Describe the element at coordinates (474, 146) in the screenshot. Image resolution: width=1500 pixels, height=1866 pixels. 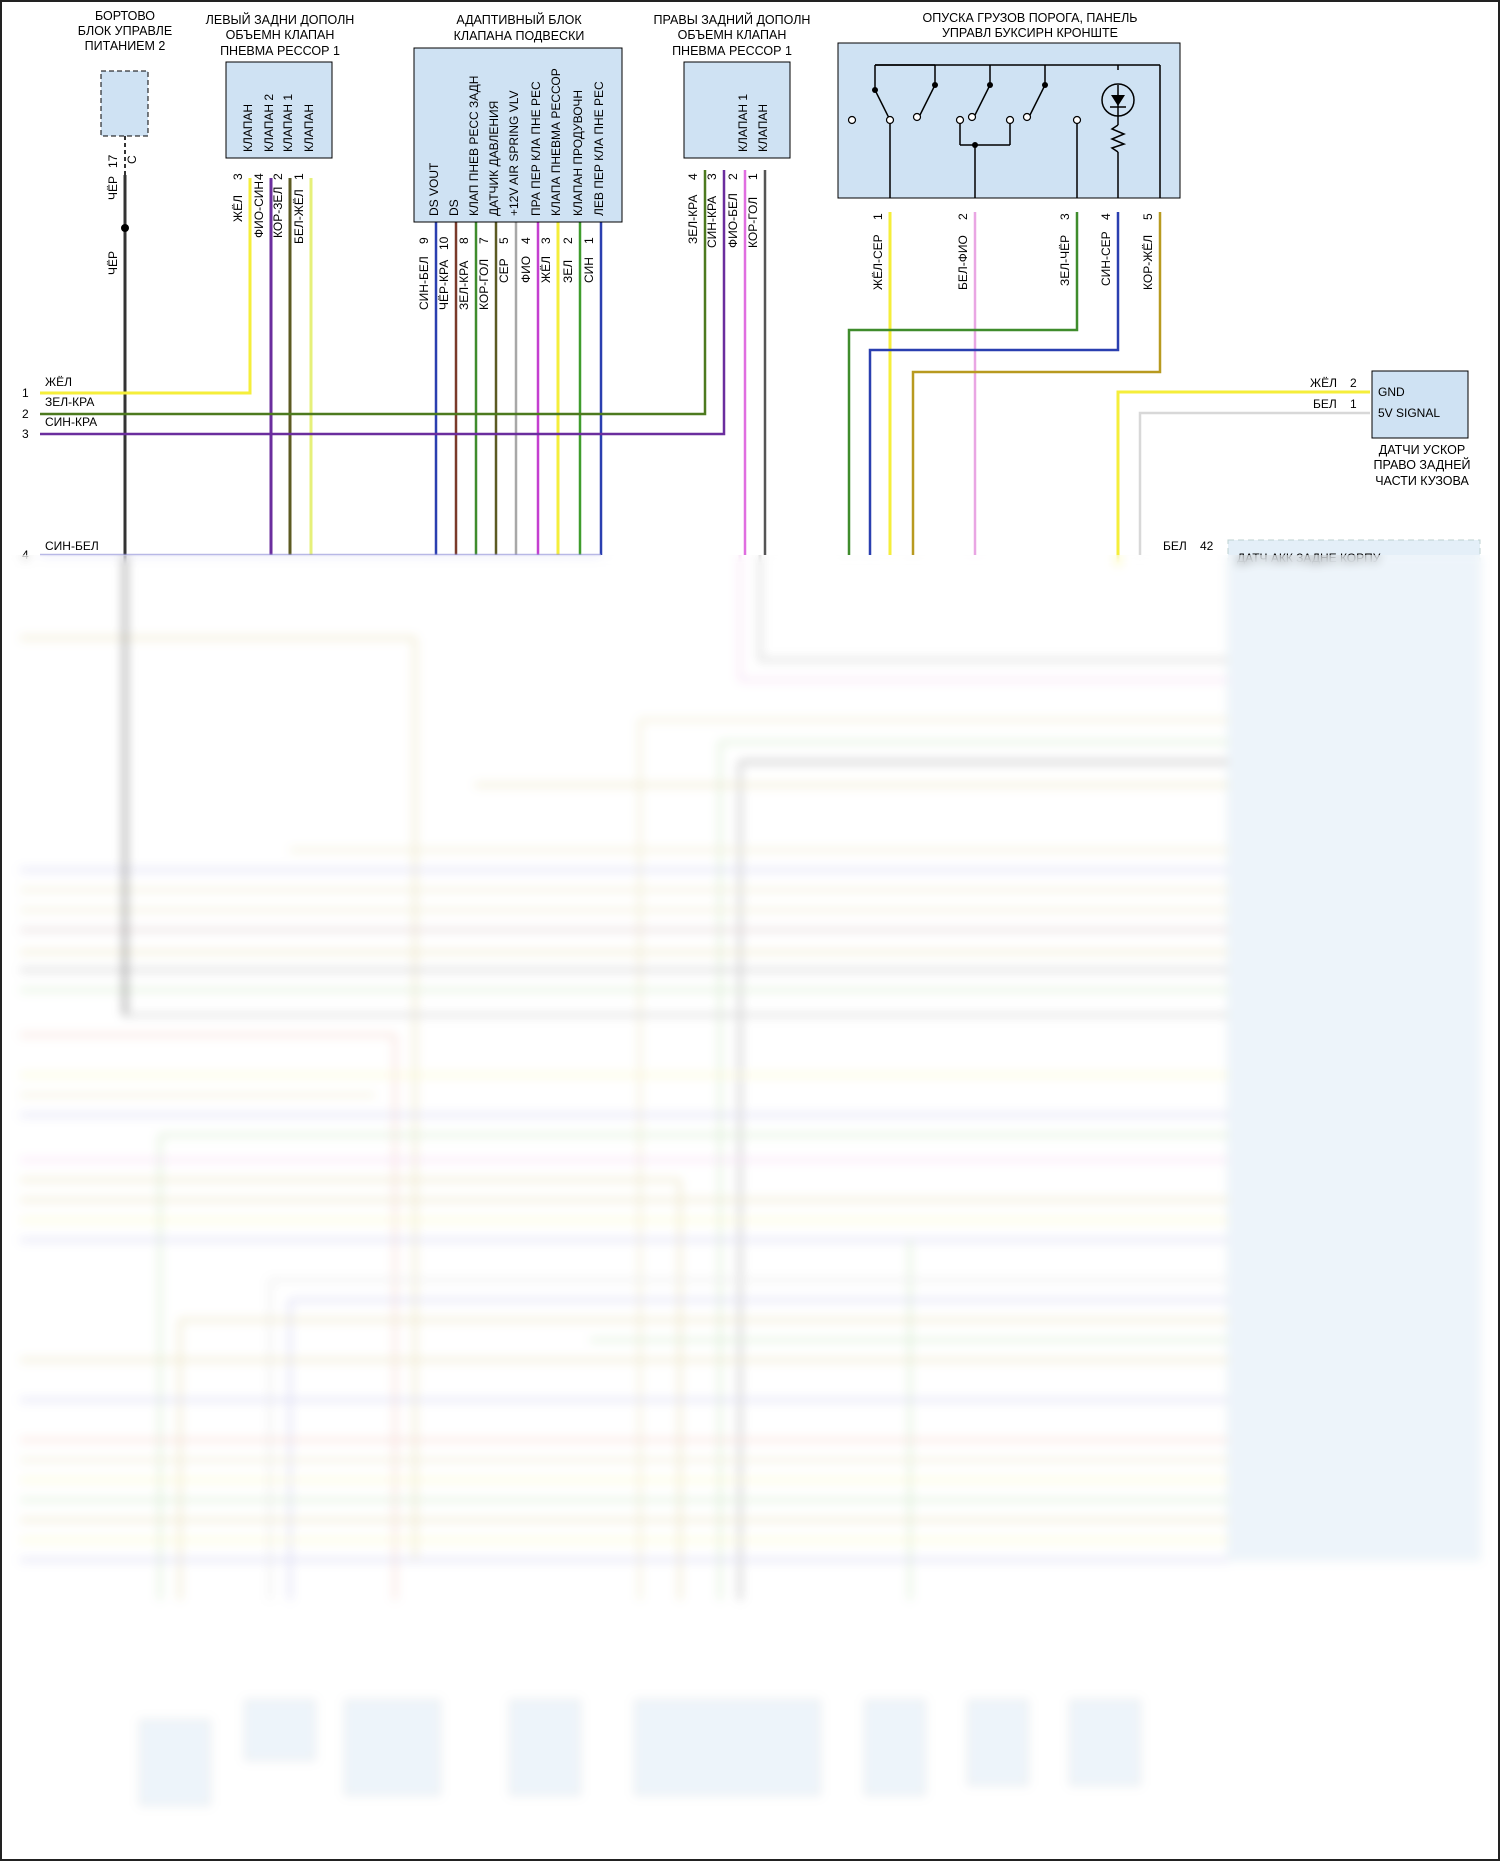
I see `svg-text: КЛАП ПНЕВ РЕСС ЗАДН` at that location.